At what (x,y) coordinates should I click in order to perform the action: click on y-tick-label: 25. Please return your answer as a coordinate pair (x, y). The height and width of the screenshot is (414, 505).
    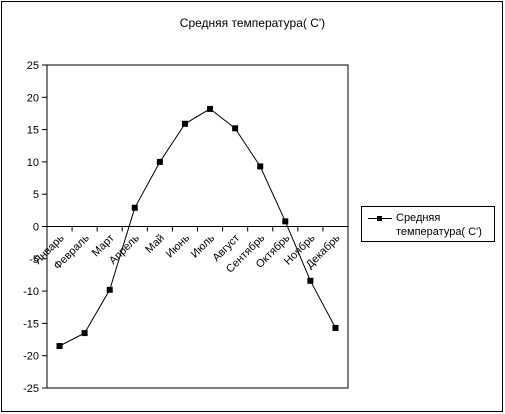
    Looking at the image, I should click on (33, 66).